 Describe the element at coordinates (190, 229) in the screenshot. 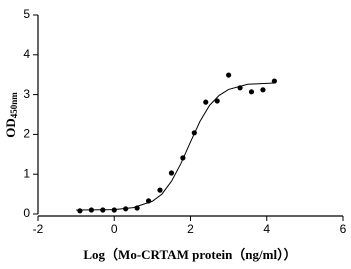

I see `x-tick-label: 2` at that location.